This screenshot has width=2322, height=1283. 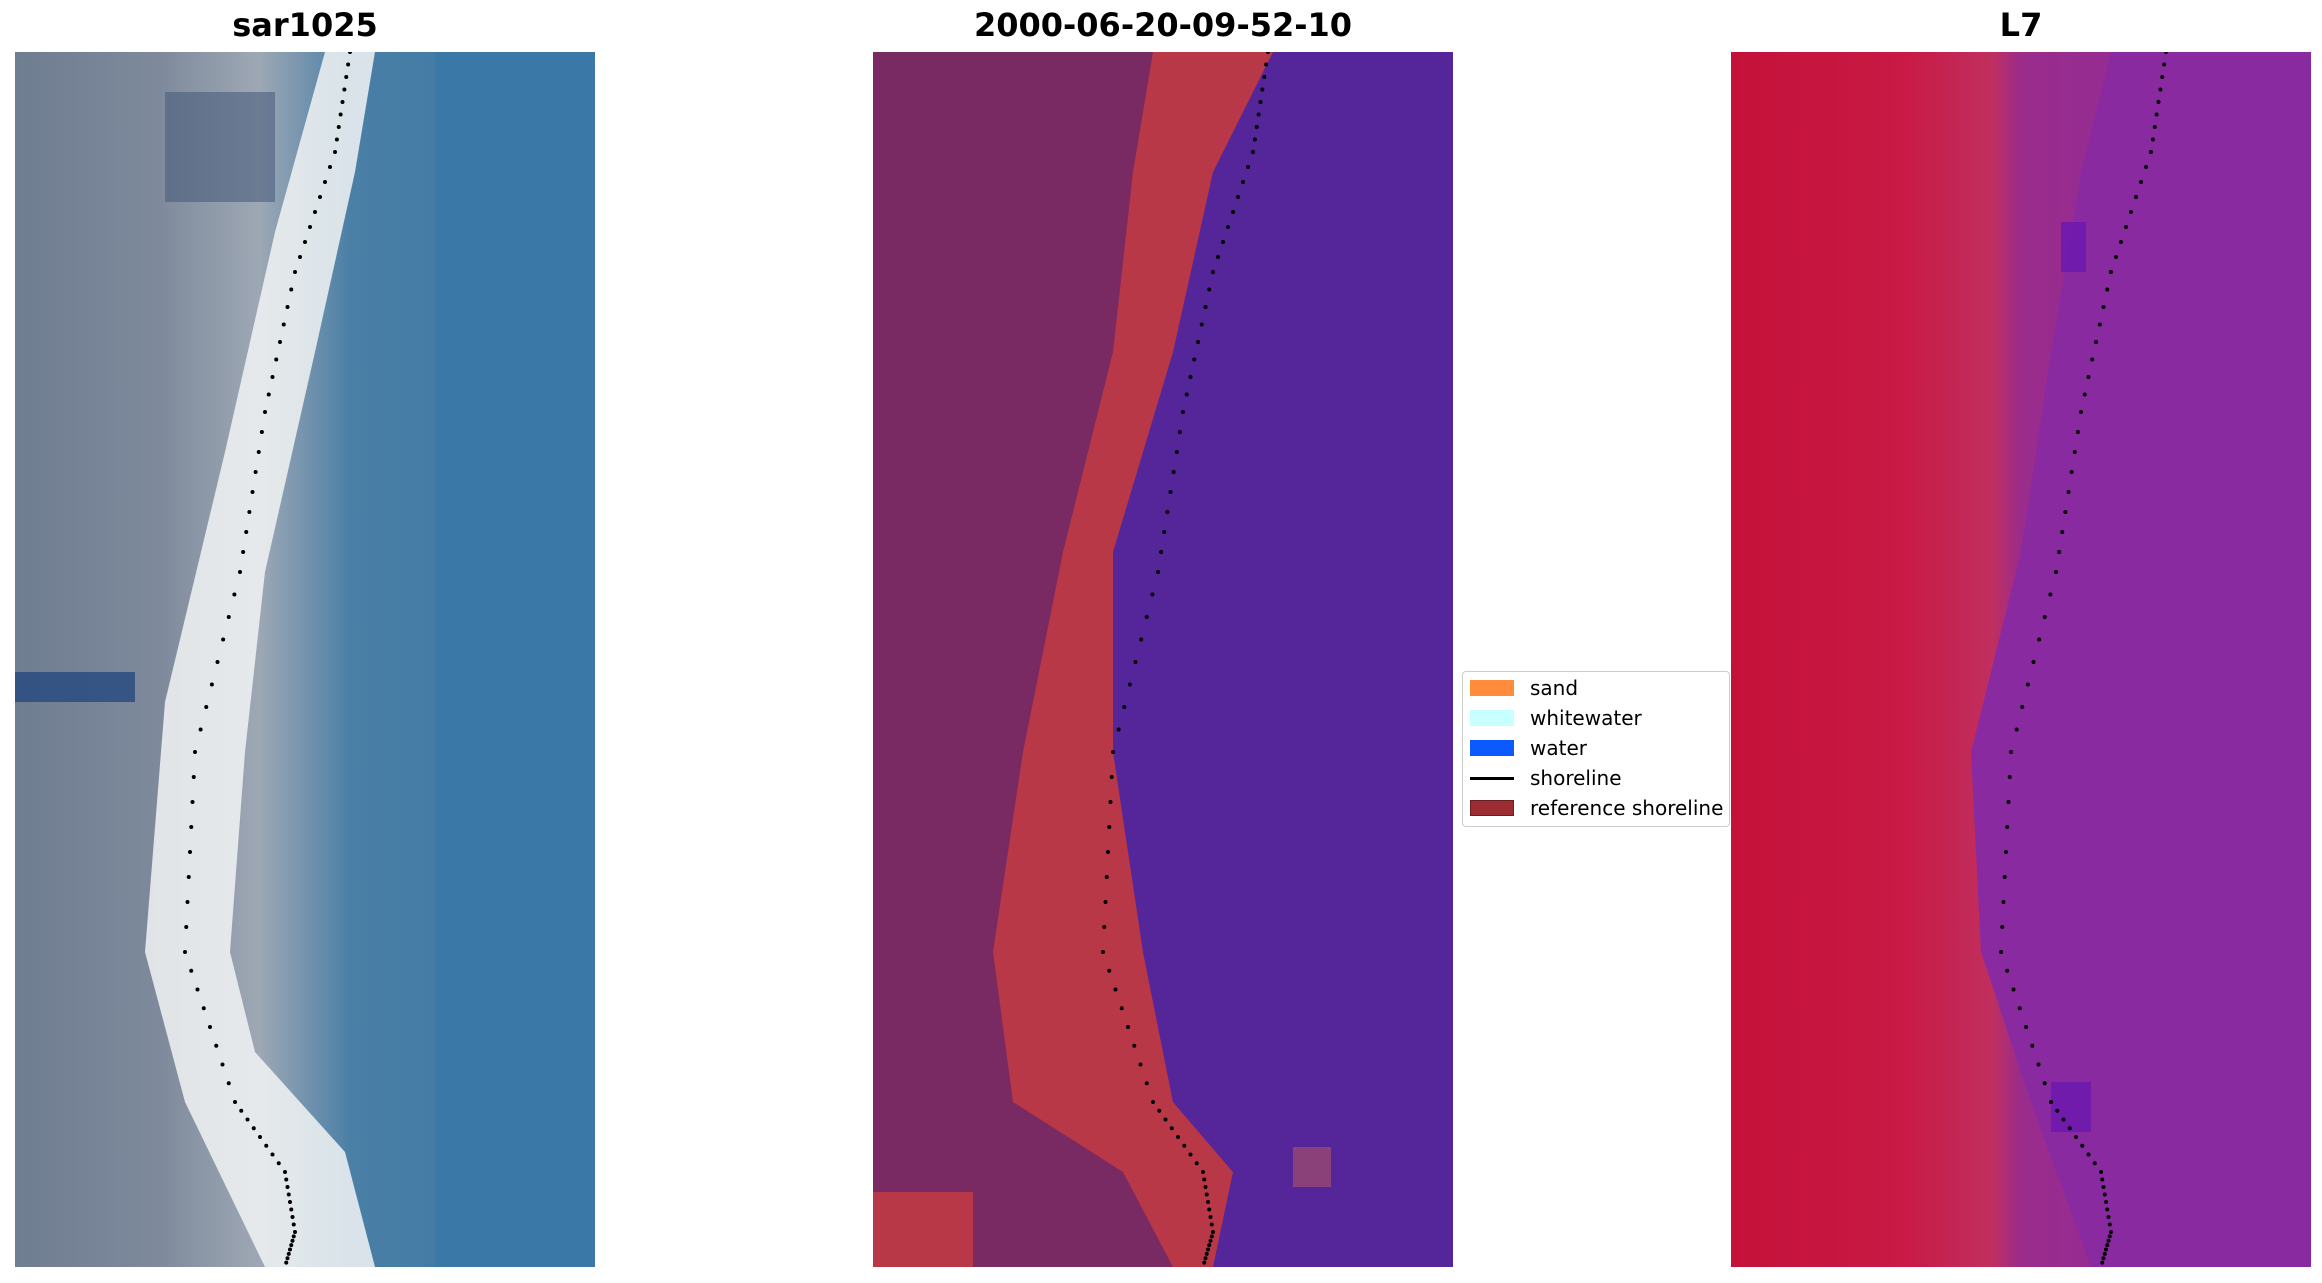 I want to click on legend-swatch-sand, so click(x=1492, y=688).